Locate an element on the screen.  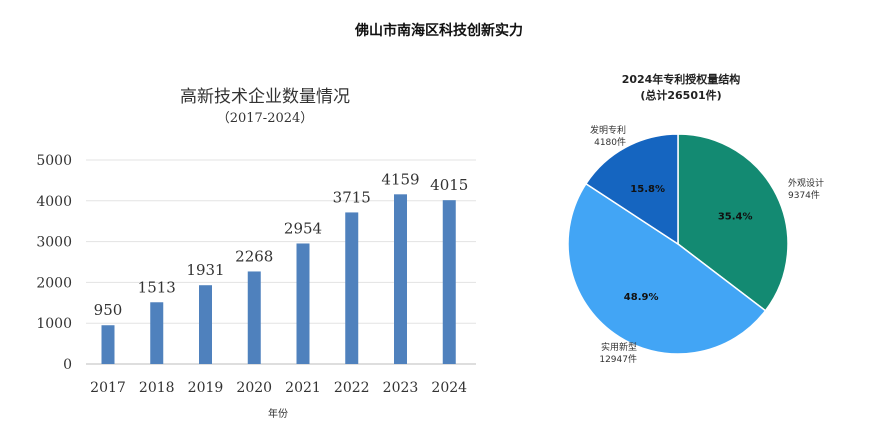
bar-2019 is located at coordinates (205, 324).